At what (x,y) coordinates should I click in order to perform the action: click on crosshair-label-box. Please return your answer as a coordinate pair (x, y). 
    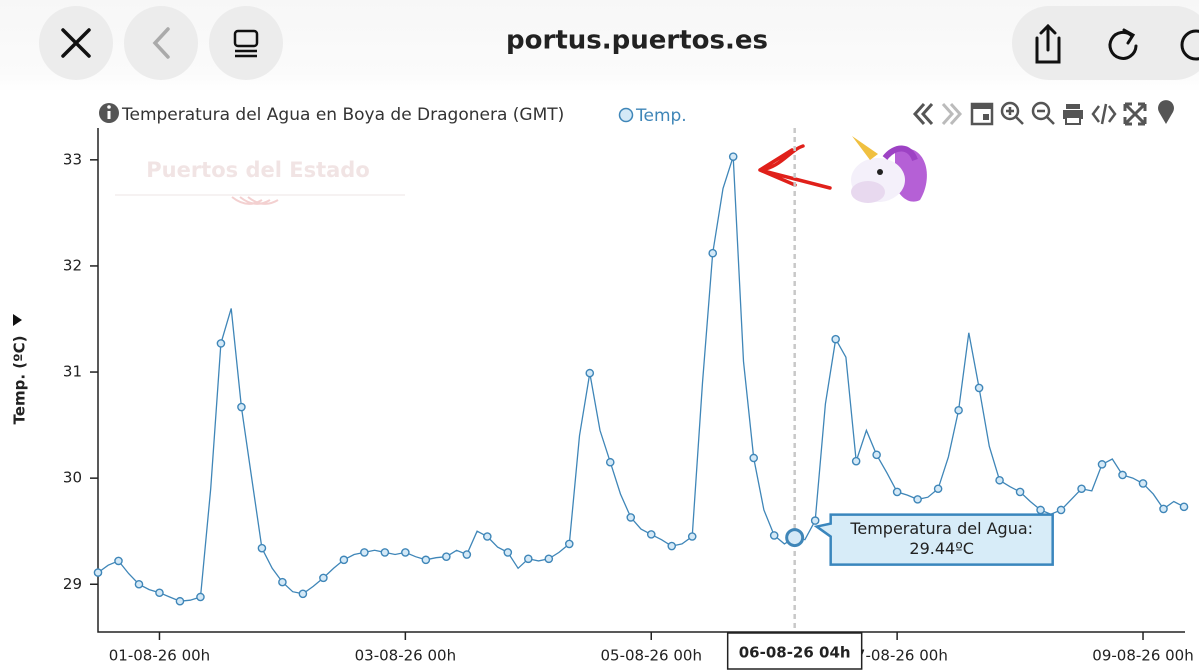
    Looking at the image, I should click on (794, 651).